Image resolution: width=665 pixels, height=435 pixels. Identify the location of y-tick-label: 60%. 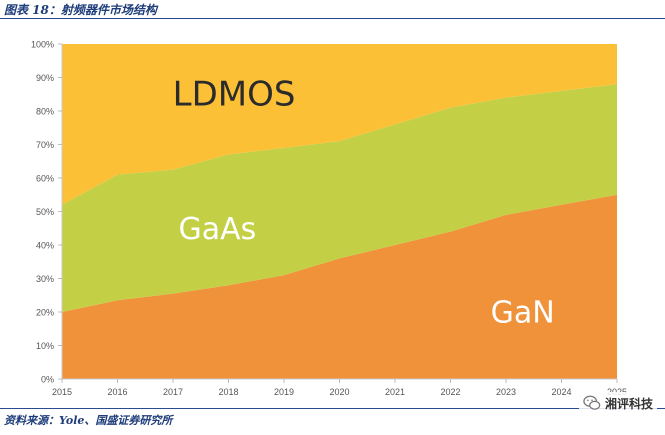
(45, 179).